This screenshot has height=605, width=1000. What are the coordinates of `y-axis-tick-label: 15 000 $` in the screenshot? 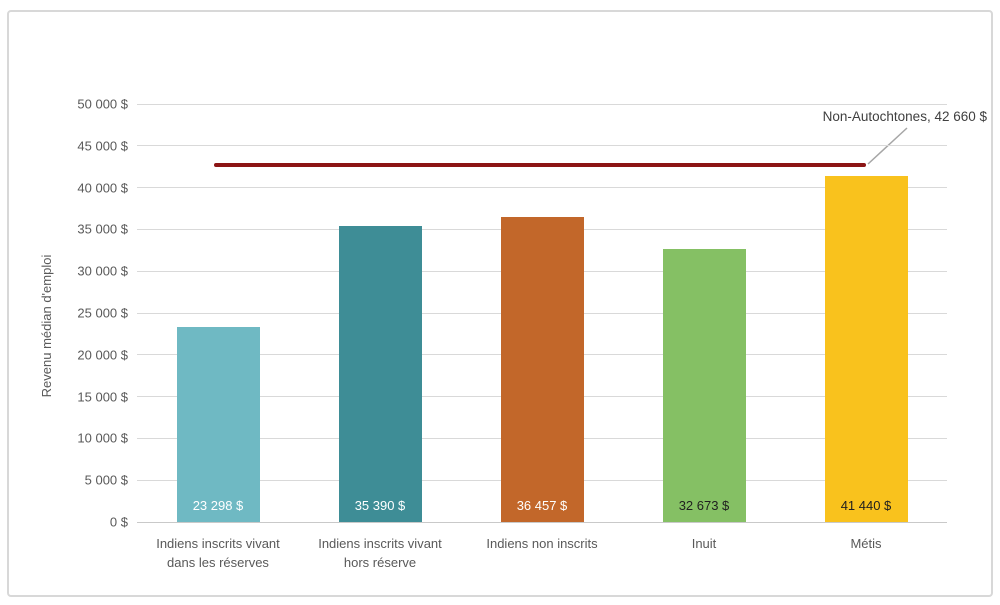 It's located at (102, 397).